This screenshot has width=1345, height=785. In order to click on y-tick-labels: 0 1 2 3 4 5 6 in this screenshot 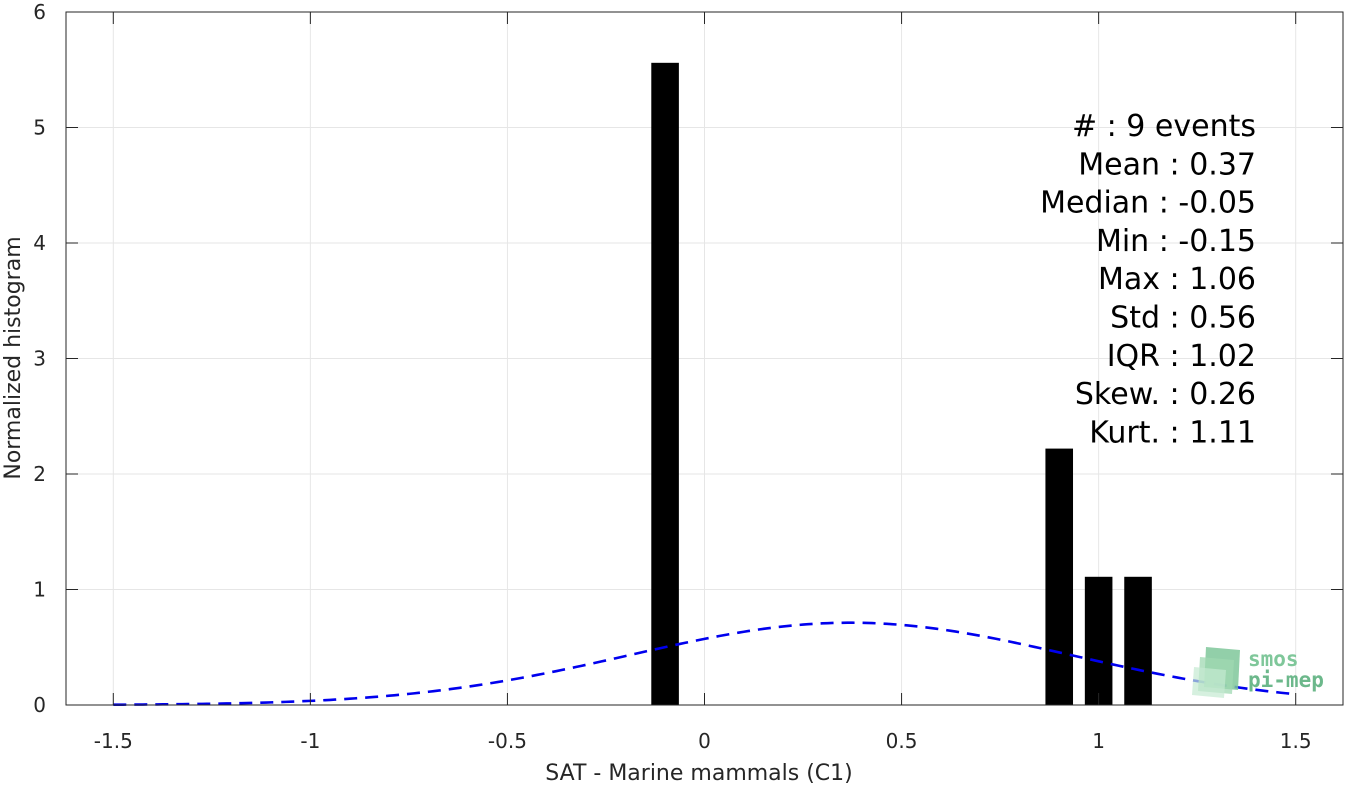, I will do `click(39, 358)`.